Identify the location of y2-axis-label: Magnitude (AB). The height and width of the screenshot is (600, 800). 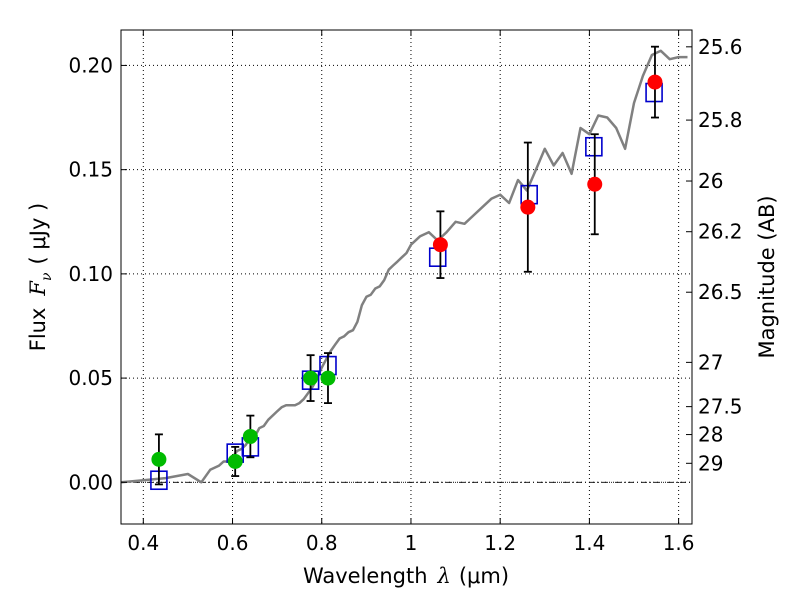
(767, 276).